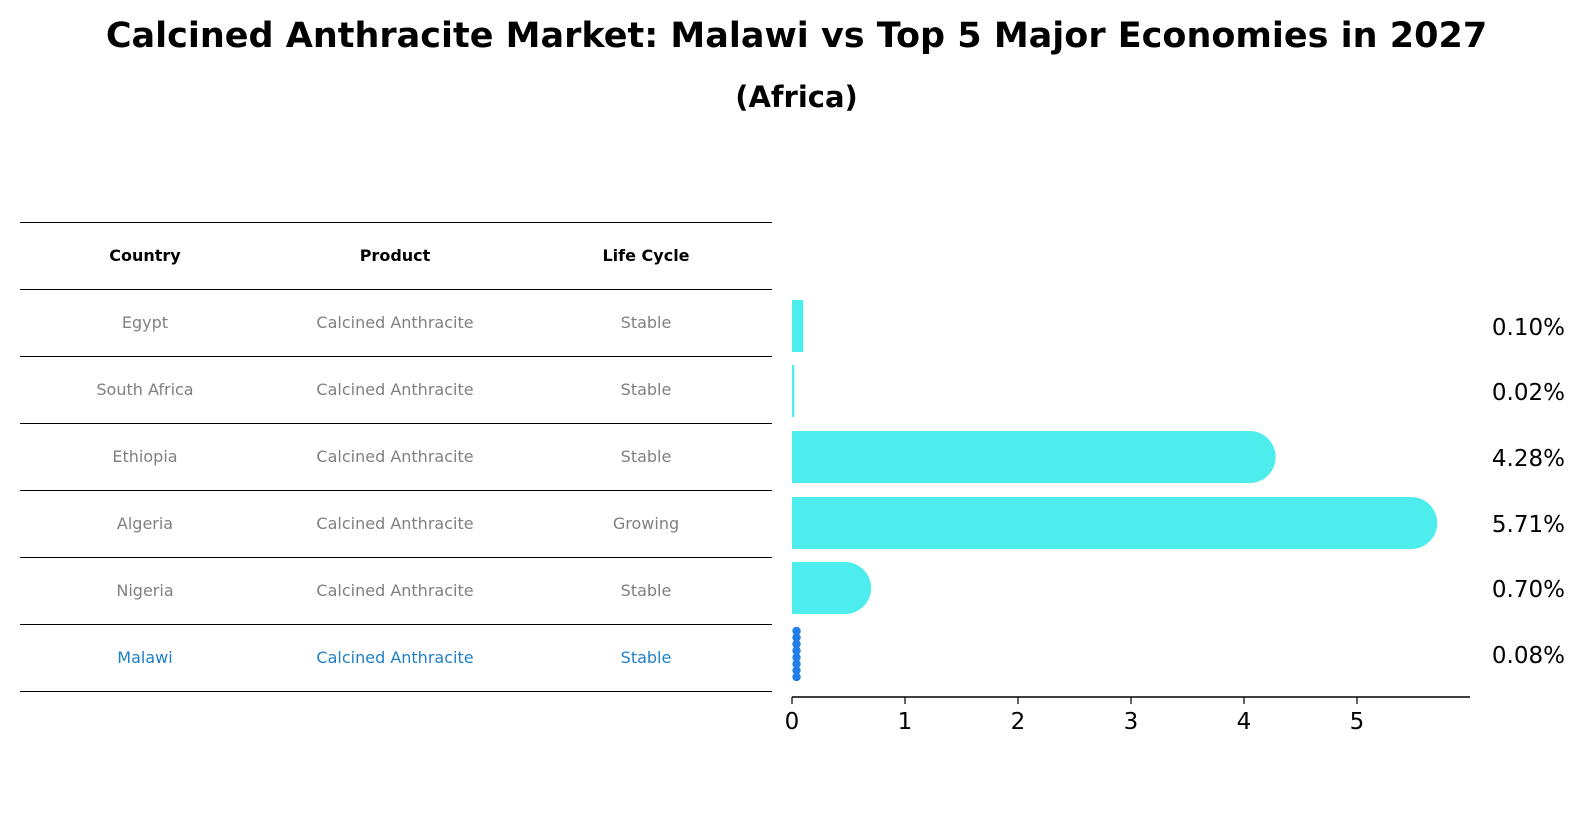  What do you see at coordinates (1034, 457) in the screenshot?
I see `bar-ethiopia` at bounding box center [1034, 457].